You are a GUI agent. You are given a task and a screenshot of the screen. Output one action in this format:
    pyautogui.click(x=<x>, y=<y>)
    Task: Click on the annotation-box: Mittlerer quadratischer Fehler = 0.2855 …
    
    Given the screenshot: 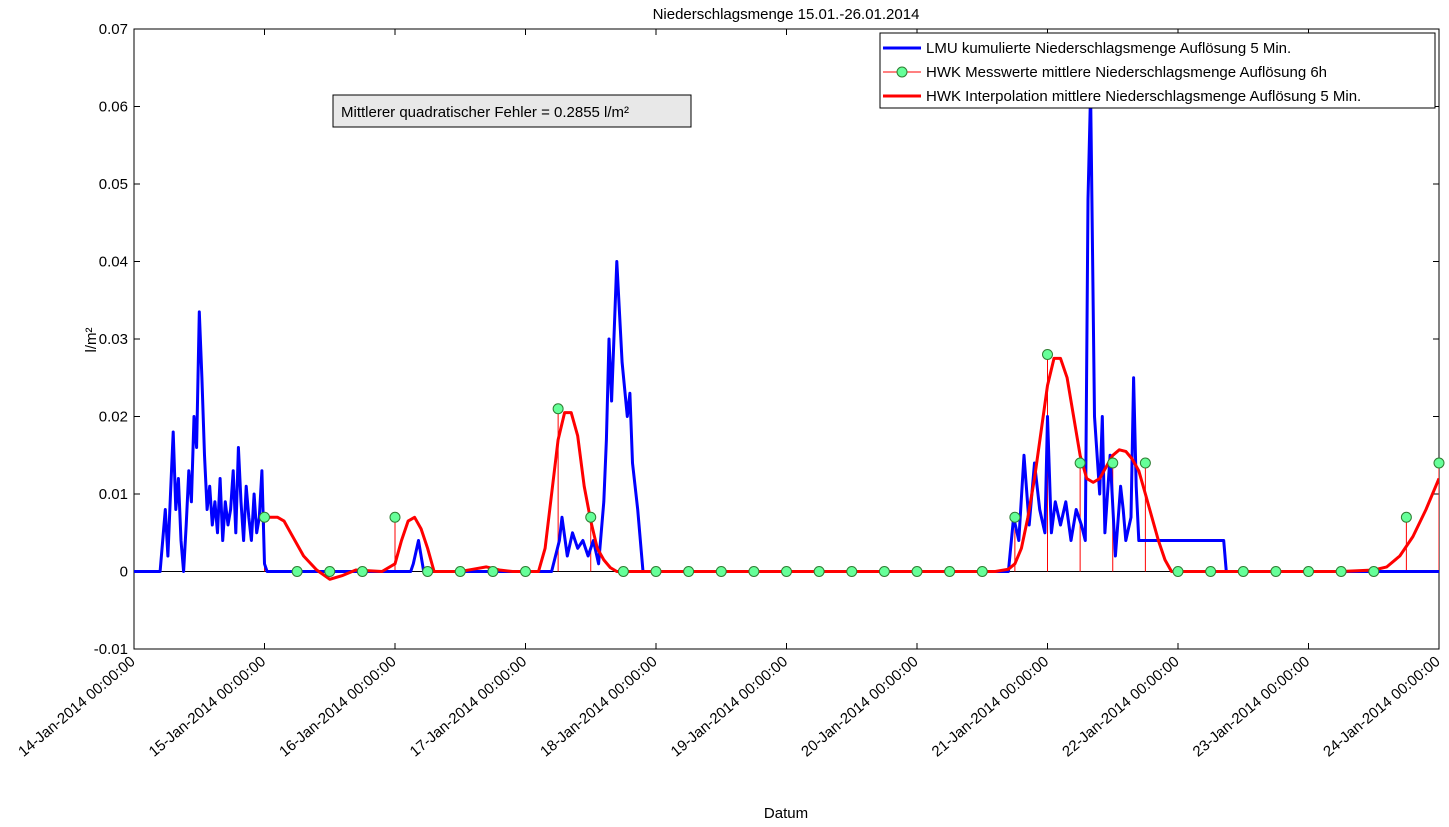 What is the action you would take?
    pyautogui.click(x=512, y=111)
    